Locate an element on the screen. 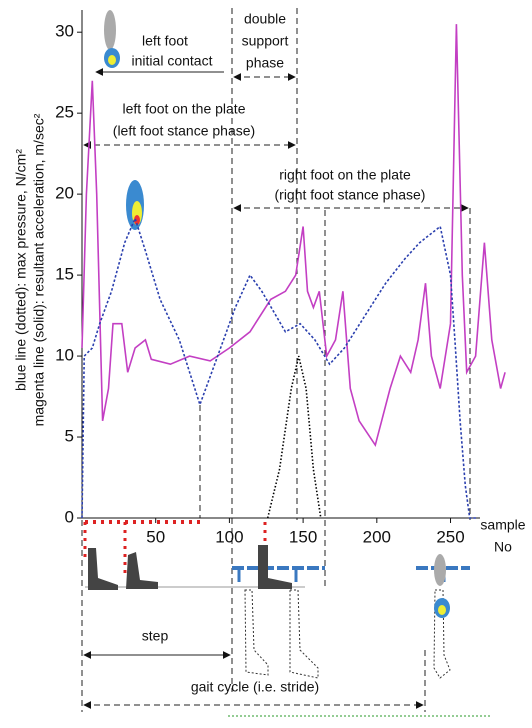  annotation: (right foot stance phase) is located at coordinates (350, 195).